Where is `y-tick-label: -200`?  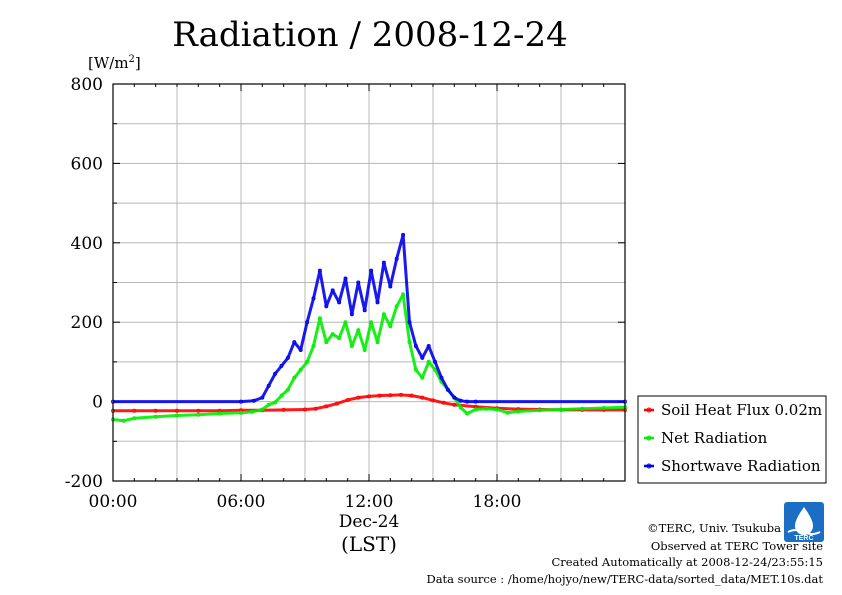
y-tick-label: -200 is located at coordinates (84, 482).